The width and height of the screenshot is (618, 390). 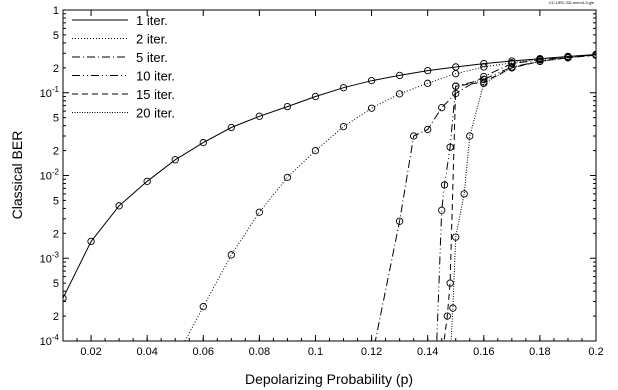 What do you see at coordinates (315, 352) in the screenshot?
I see `x-tick-label: 0.1` at bounding box center [315, 352].